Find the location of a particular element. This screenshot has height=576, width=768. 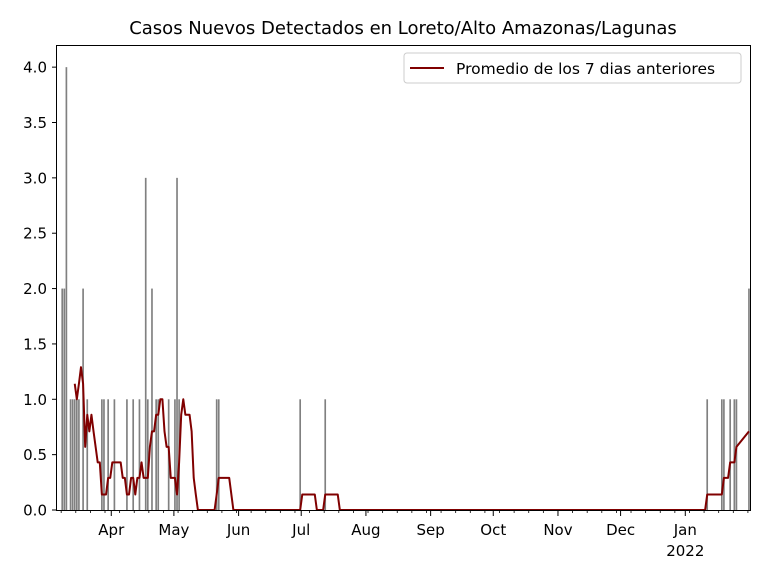

x-tick-label: Aug is located at coordinates (365, 530).